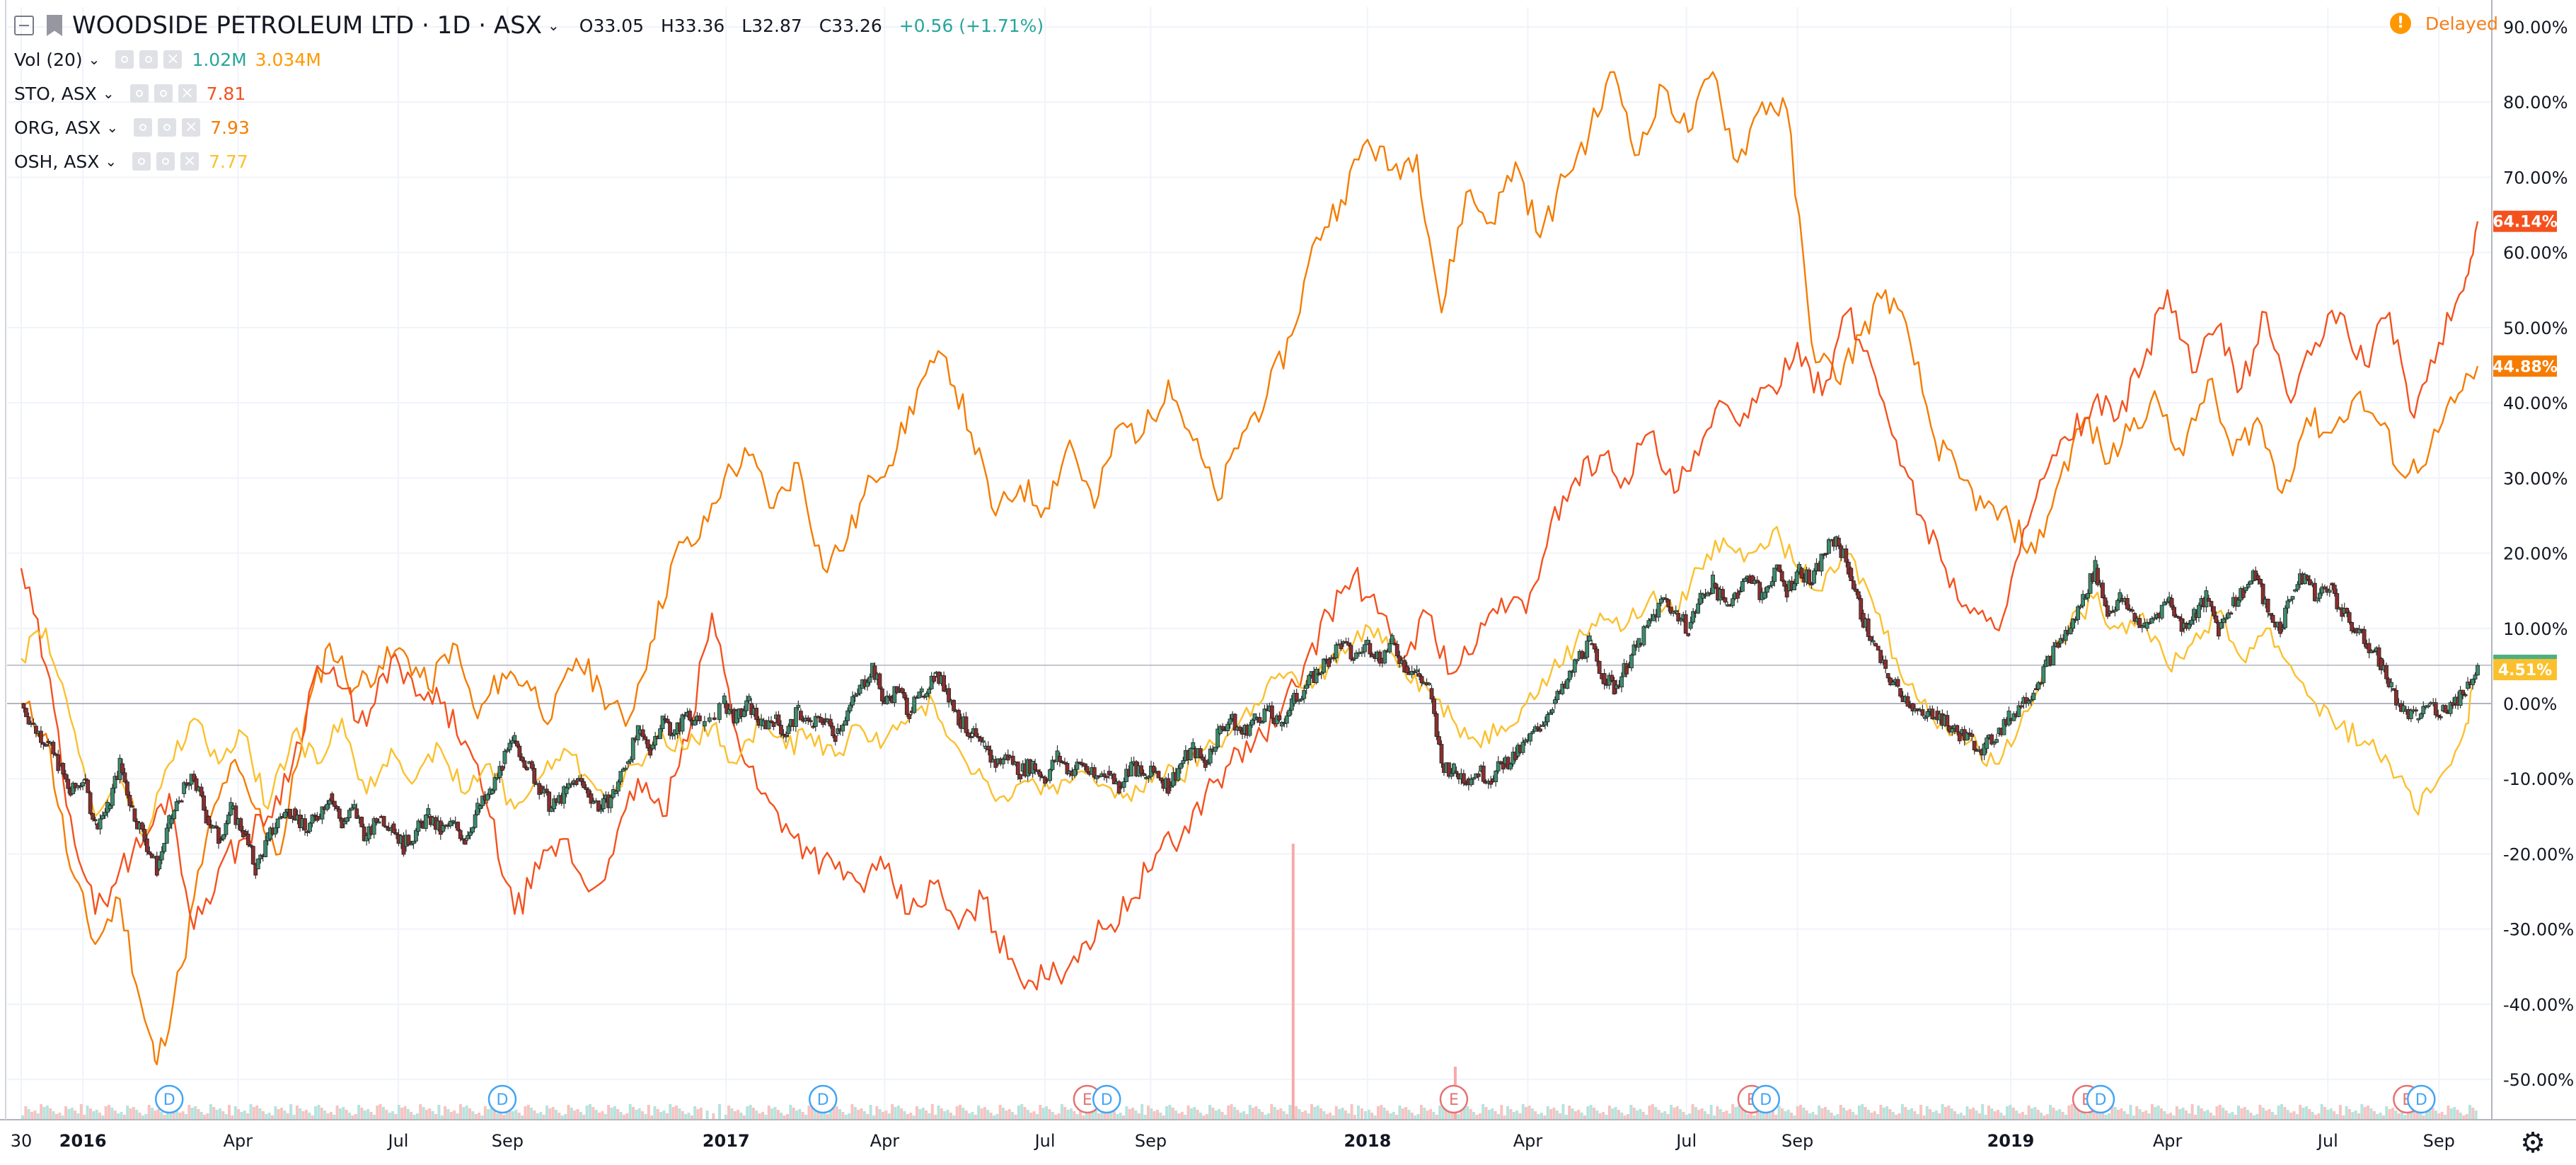 This screenshot has width=2576, height=1165. I want to click on delayed-badge: ! Delayed, so click(2444, 23).